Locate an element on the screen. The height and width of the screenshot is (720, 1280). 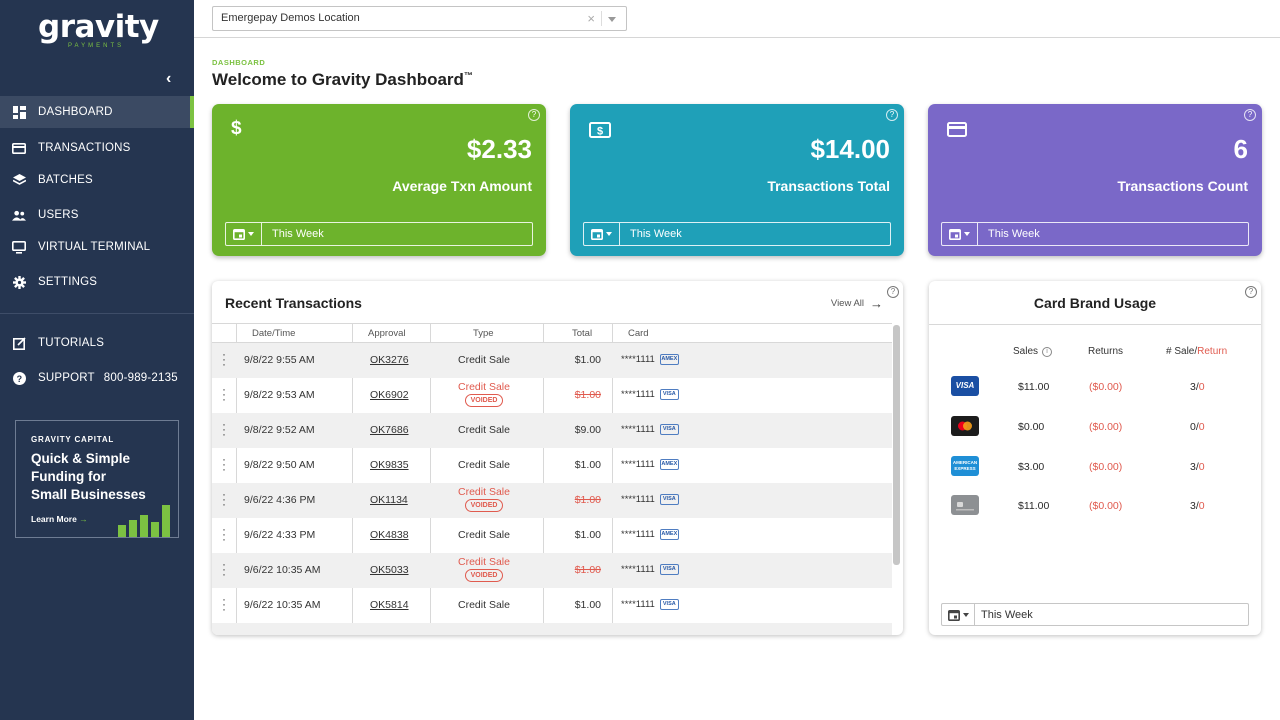
sidebar-item-virtual-terminal: VIRTUAL TERMINAL is located at coordinates (97, 247).